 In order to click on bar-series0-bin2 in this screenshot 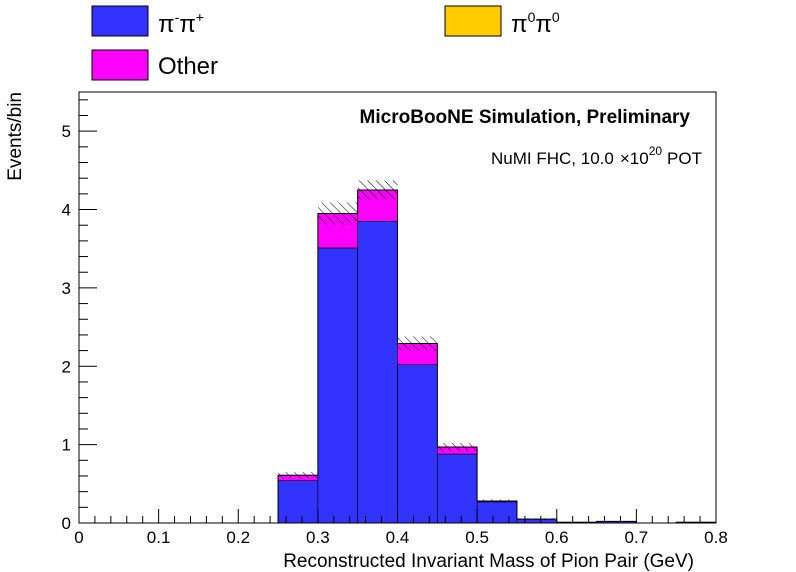, I will do `click(377, 372)`.